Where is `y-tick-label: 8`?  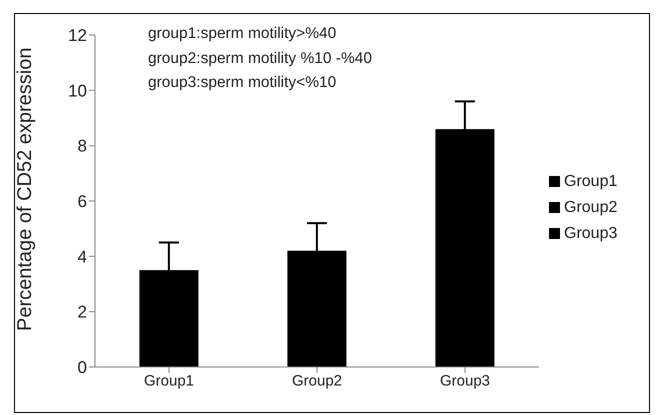 y-tick-label: 8 is located at coordinates (82, 146).